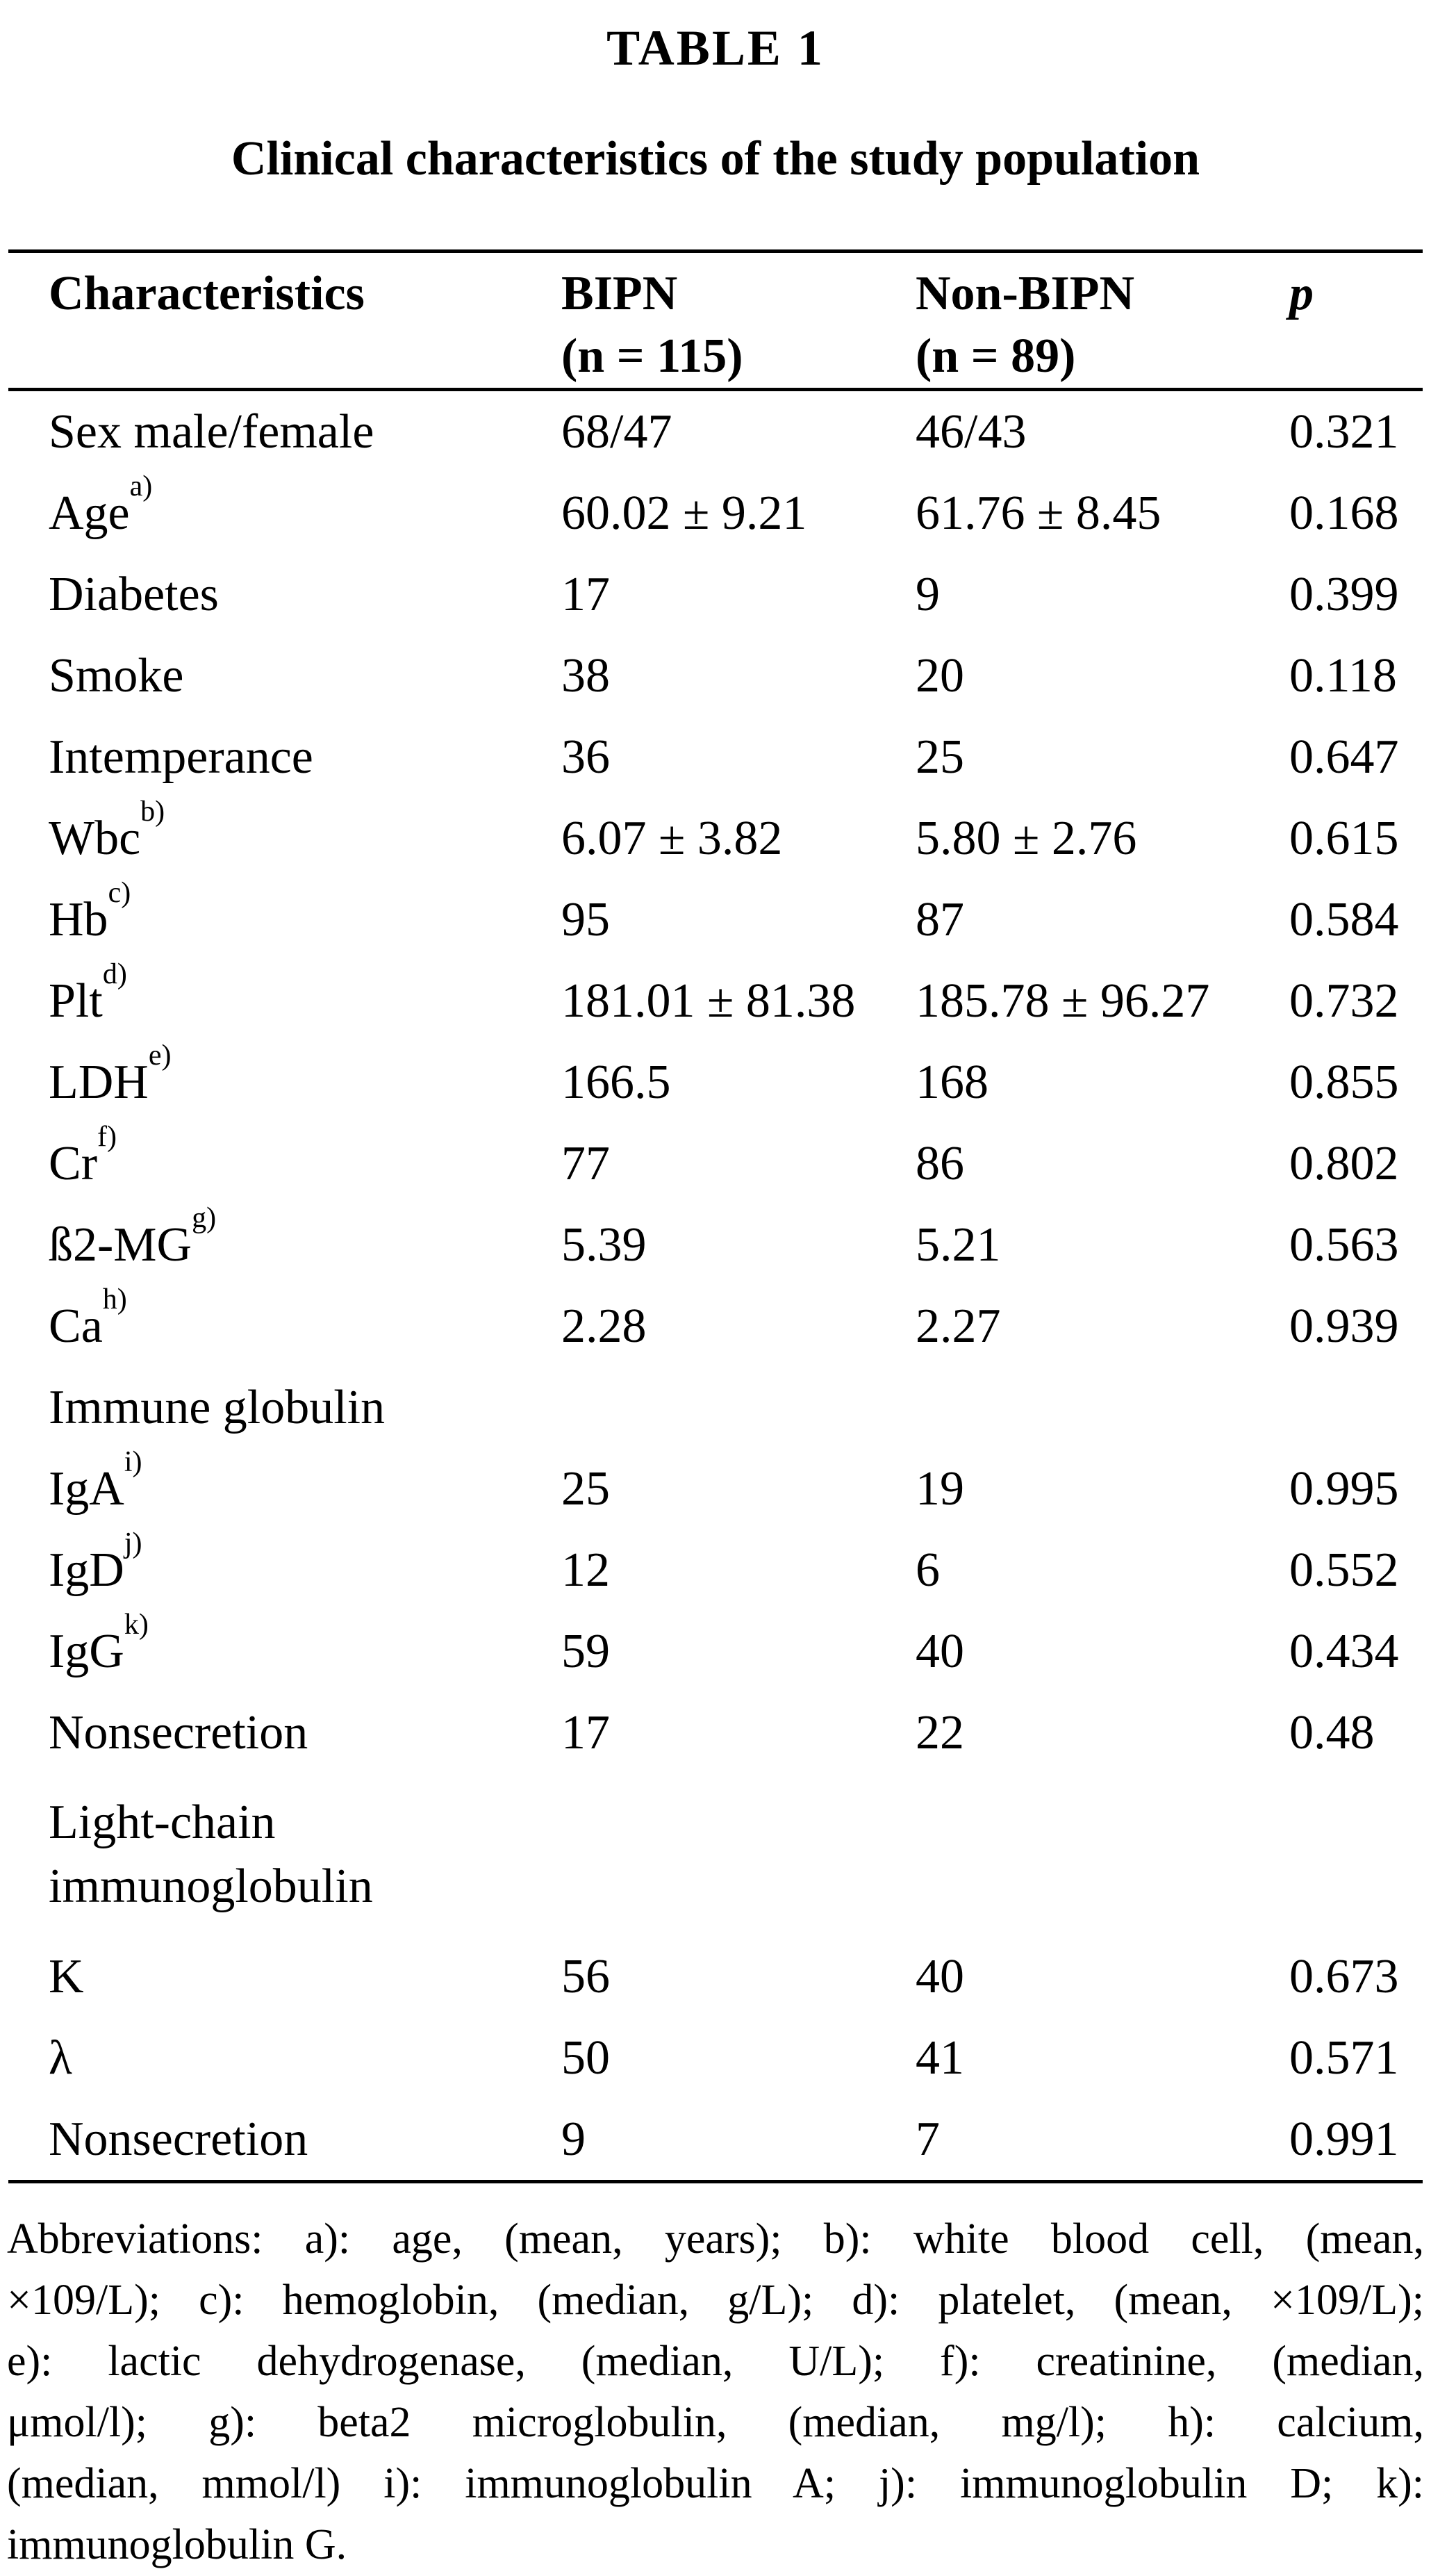  I want to click on cell-p: 0.584, so click(1344, 919).